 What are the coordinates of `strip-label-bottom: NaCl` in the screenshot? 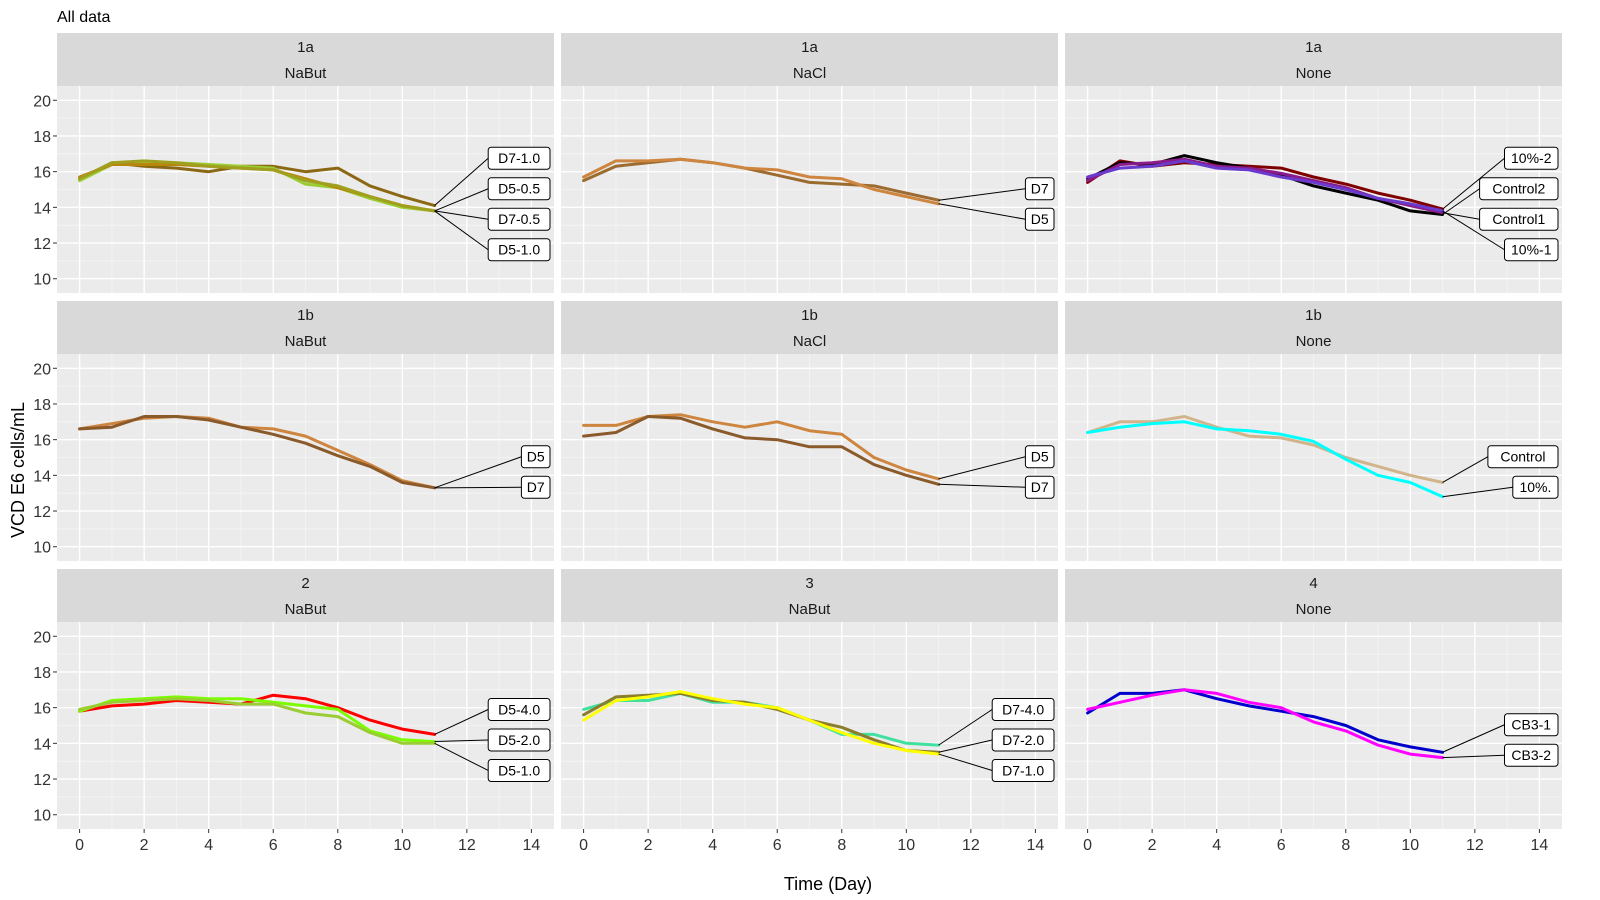 It's located at (809, 73).